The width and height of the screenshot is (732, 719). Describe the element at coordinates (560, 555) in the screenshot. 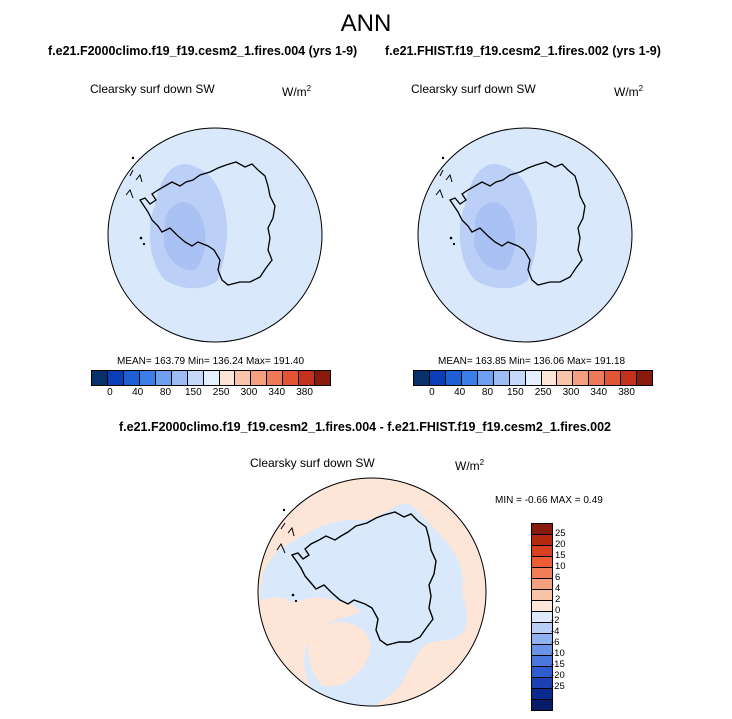

I see `colorbar-tick-label: 15` at that location.